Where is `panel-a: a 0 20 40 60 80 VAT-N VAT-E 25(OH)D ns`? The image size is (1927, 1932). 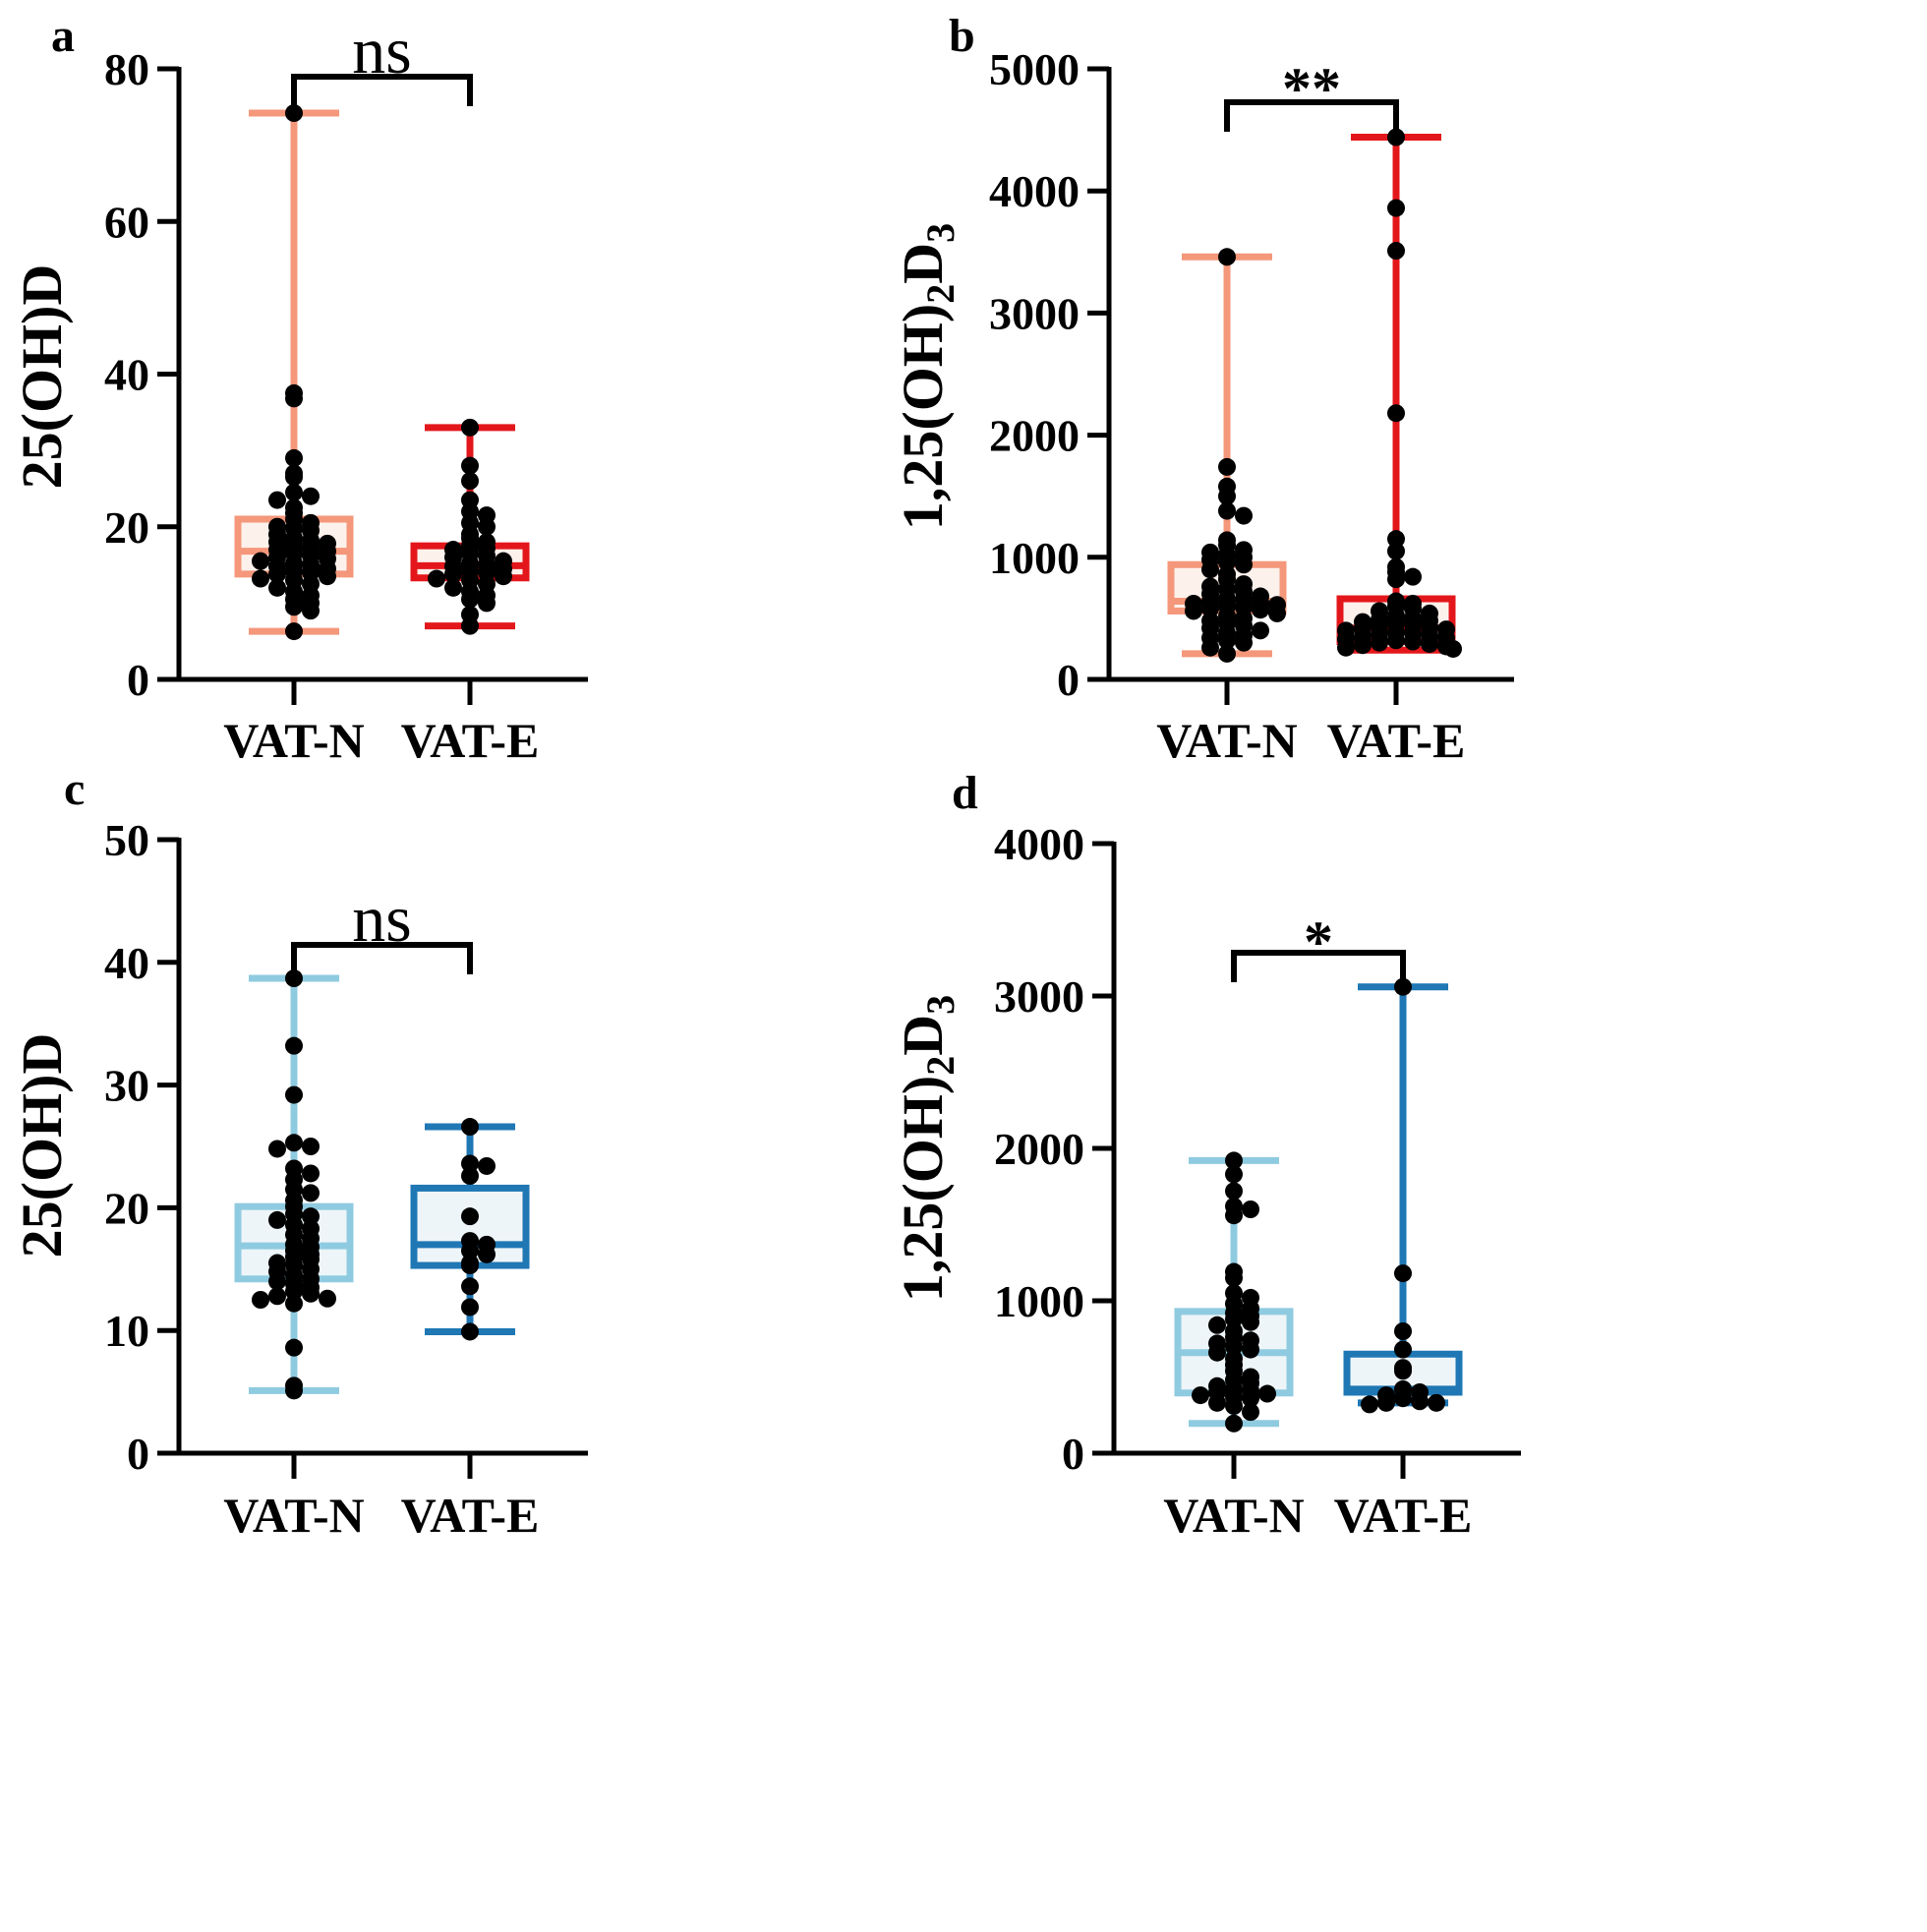 panel-a: a 0 20 40 60 80 VAT-N VAT-E 25(OH)D ns is located at coordinates (299, 389).